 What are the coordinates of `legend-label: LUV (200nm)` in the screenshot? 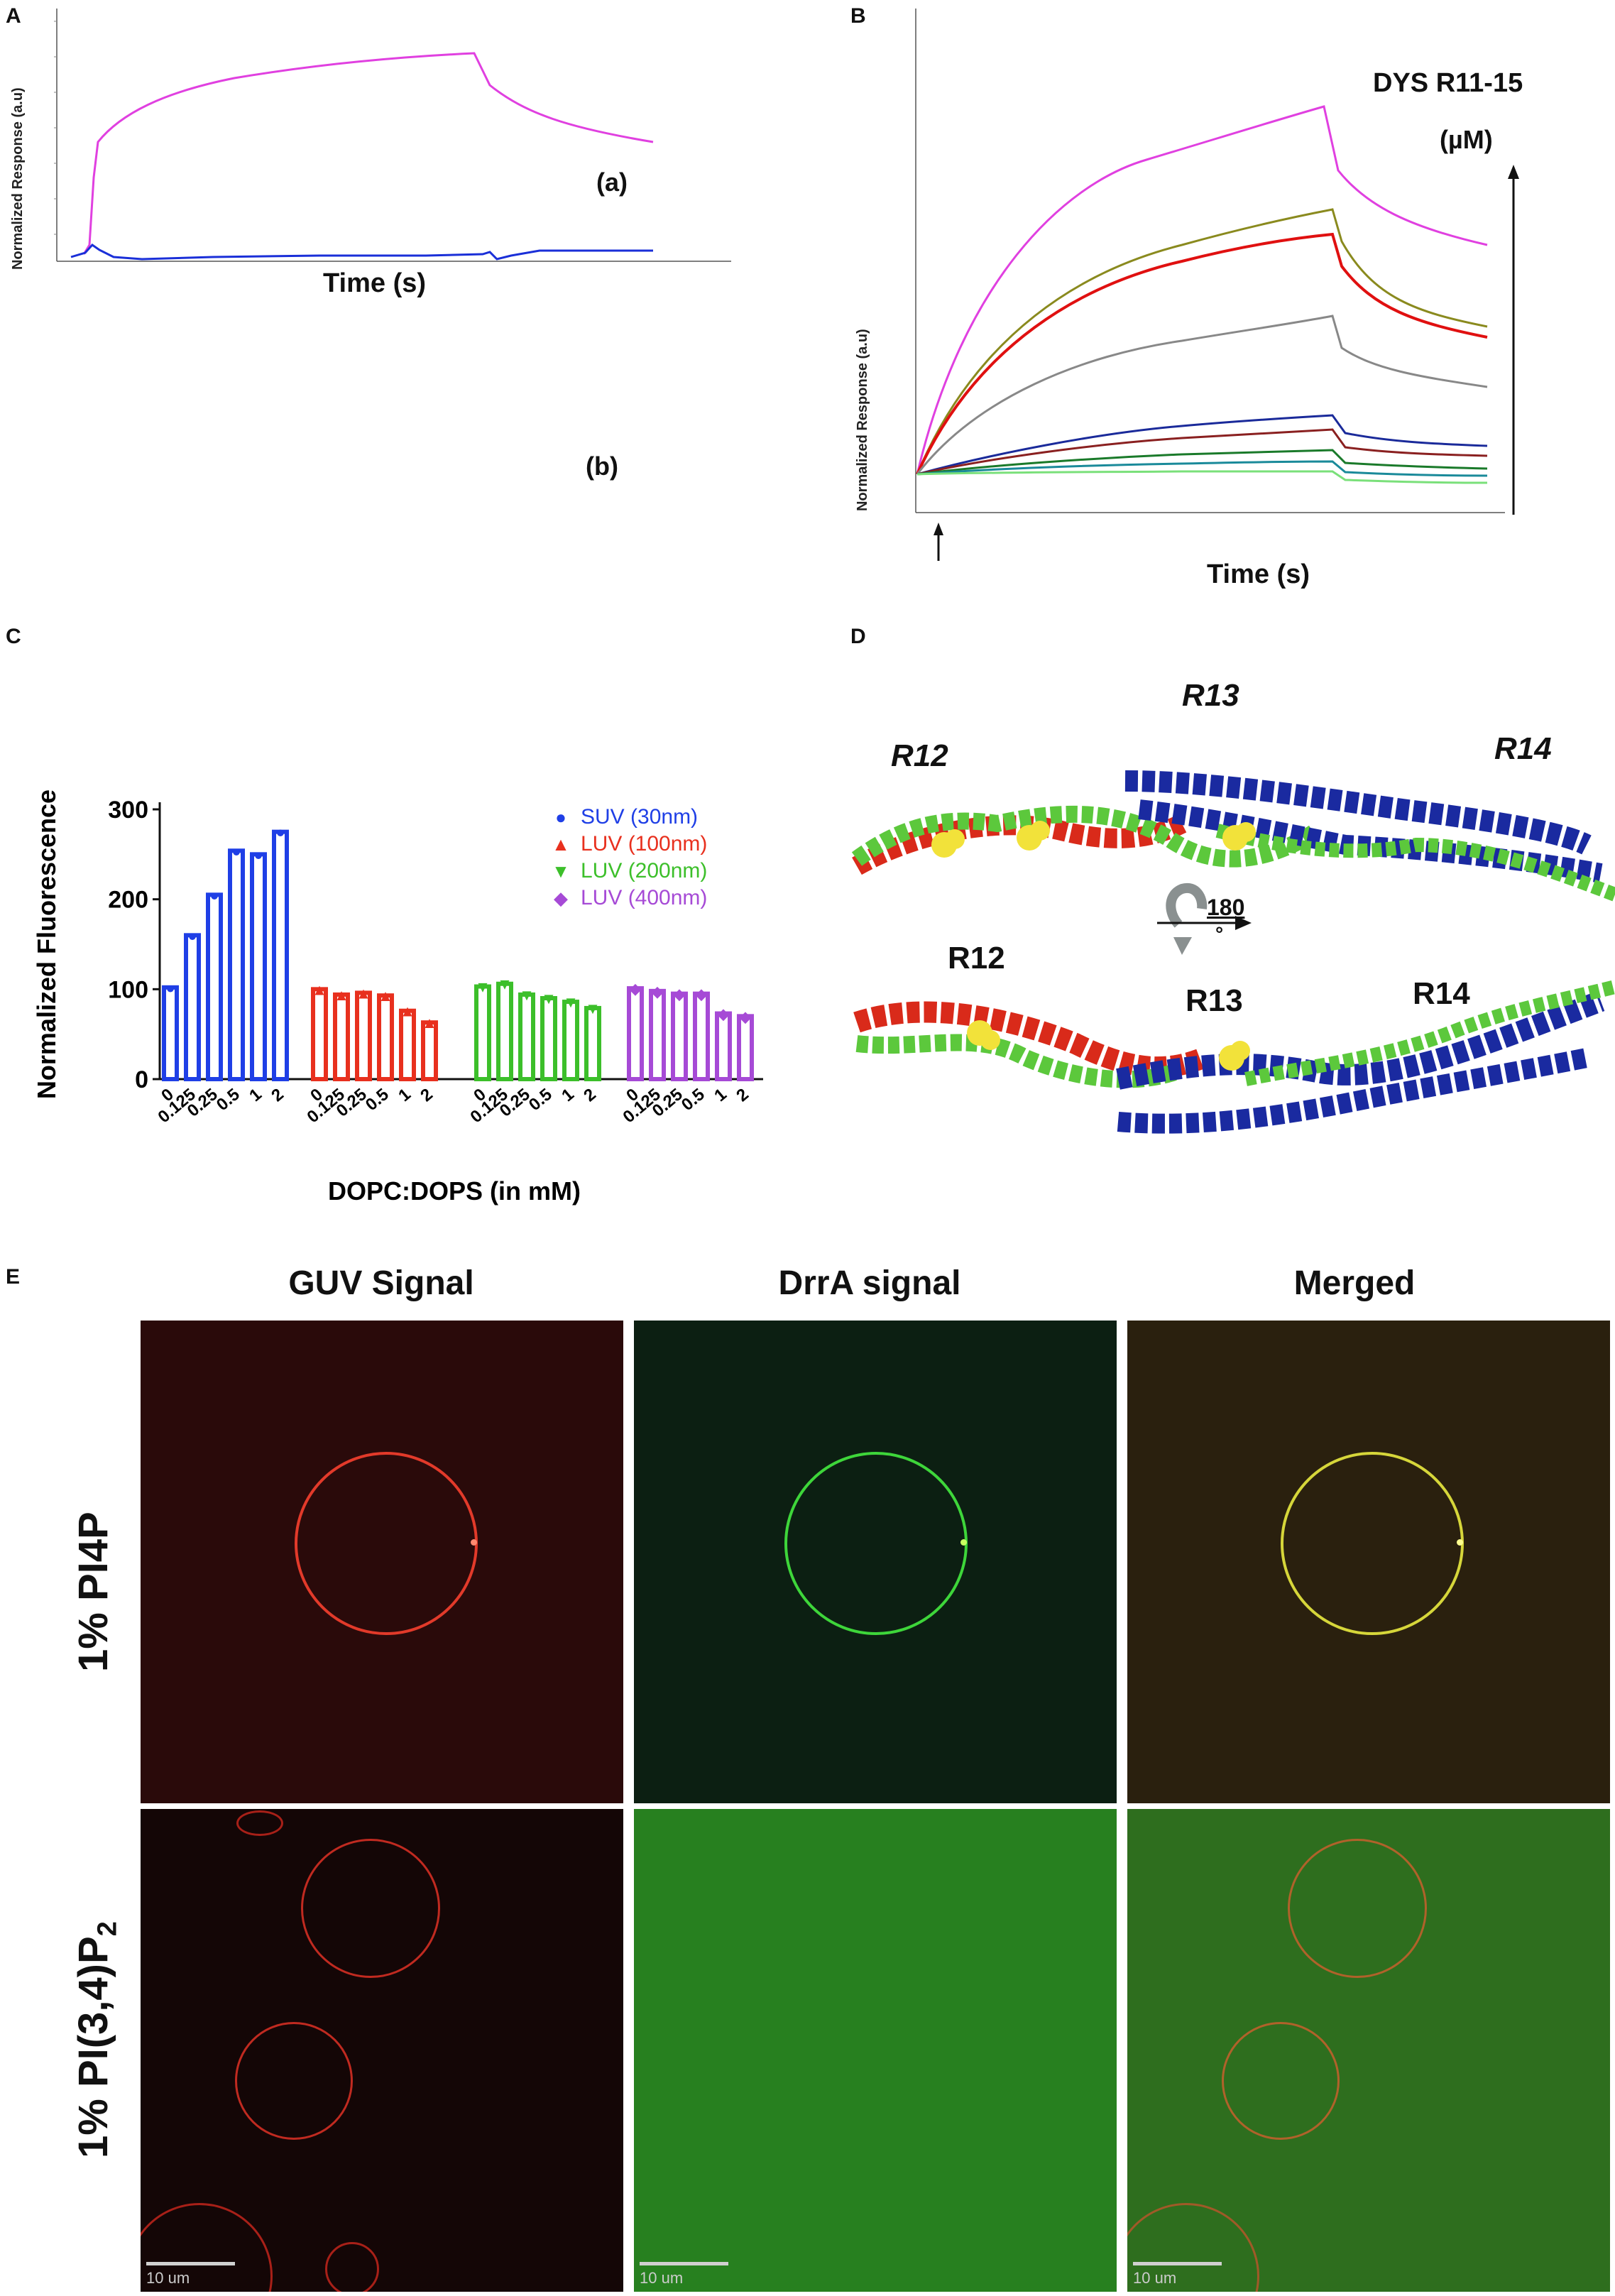 It's located at (644, 871).